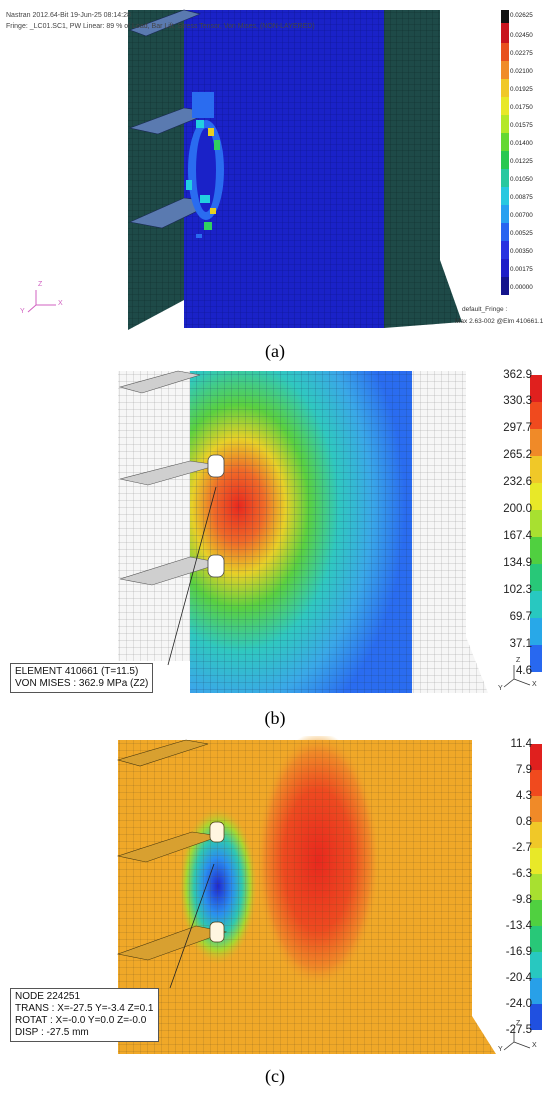  Describe the element at coordinates (521, 233) in the screenshot. I see `scale-a-12: 0.00525` at that location.